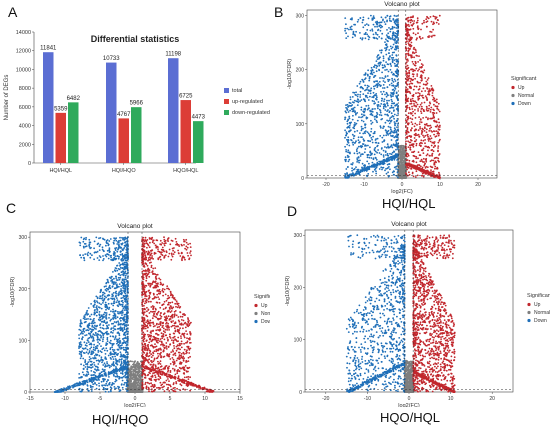 This screenshot has height=432, width=550. What do you see at coordinates (526, 96) in the screenshot?
I see `legend-label: Normal` at bounding box center [526, 96].